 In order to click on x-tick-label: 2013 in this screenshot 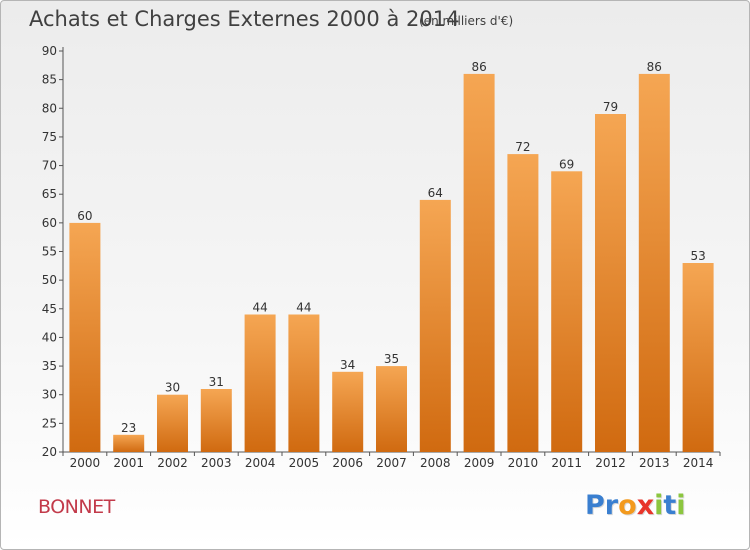, I will do `click(654, 463)`.